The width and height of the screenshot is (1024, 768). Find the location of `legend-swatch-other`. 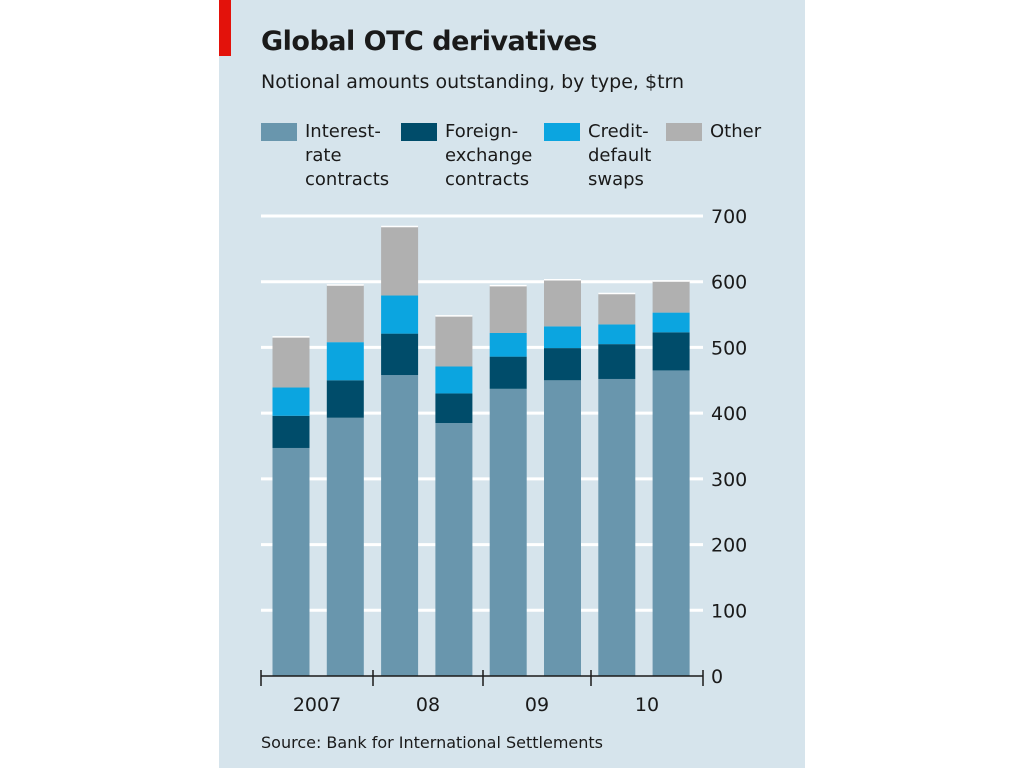

legend-swatch-other is located at coordinates (684, 132).